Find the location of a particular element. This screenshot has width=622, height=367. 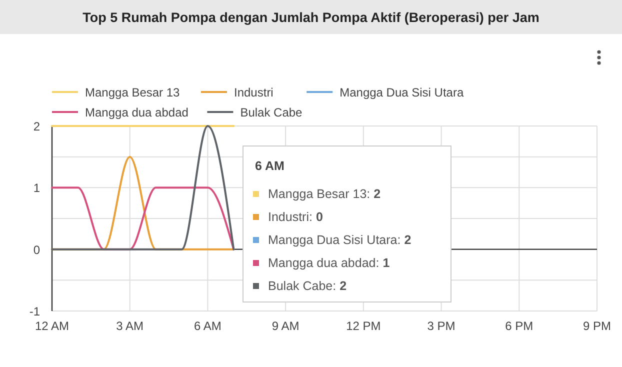

legend-label: Industri is located at coordinates (254, 93).